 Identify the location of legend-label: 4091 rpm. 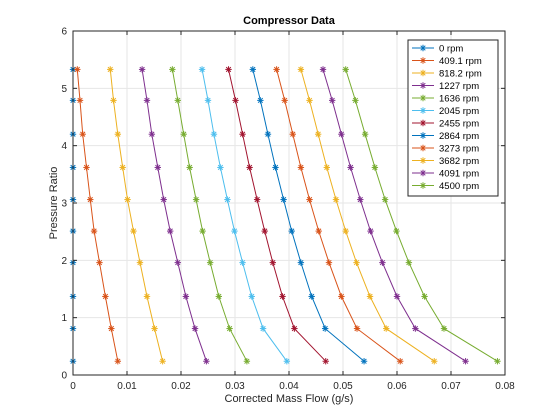
(459, 174).